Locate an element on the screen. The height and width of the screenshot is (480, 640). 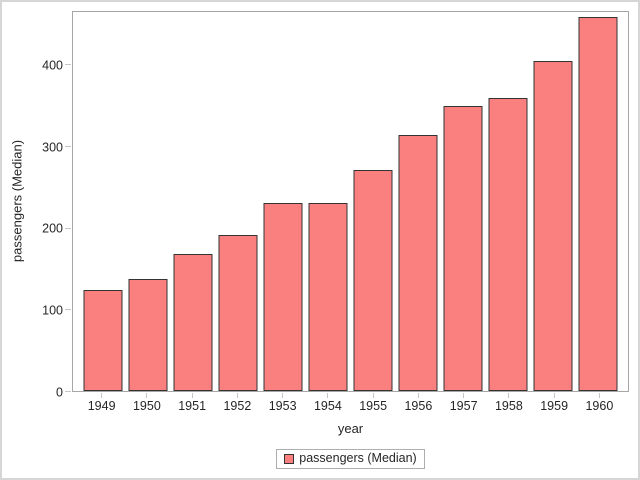
bar-1951 is located at coordinates (193, 322).